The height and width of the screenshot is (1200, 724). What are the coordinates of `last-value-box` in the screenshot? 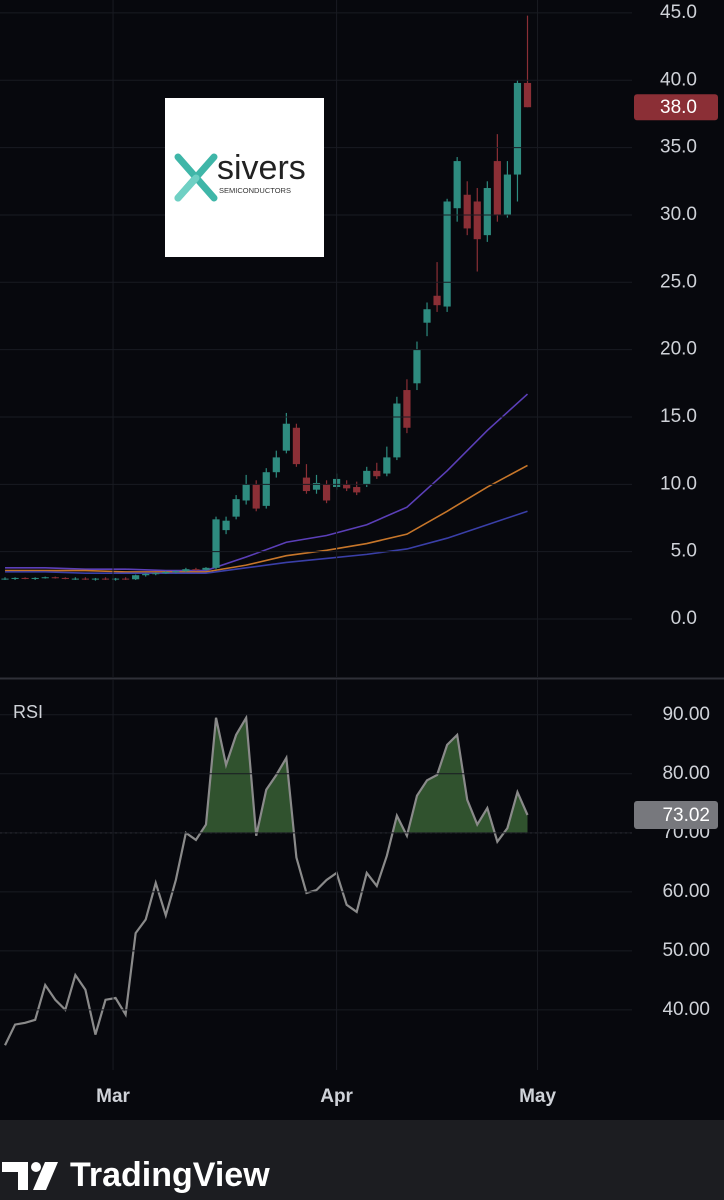 It's located at (676, 814).